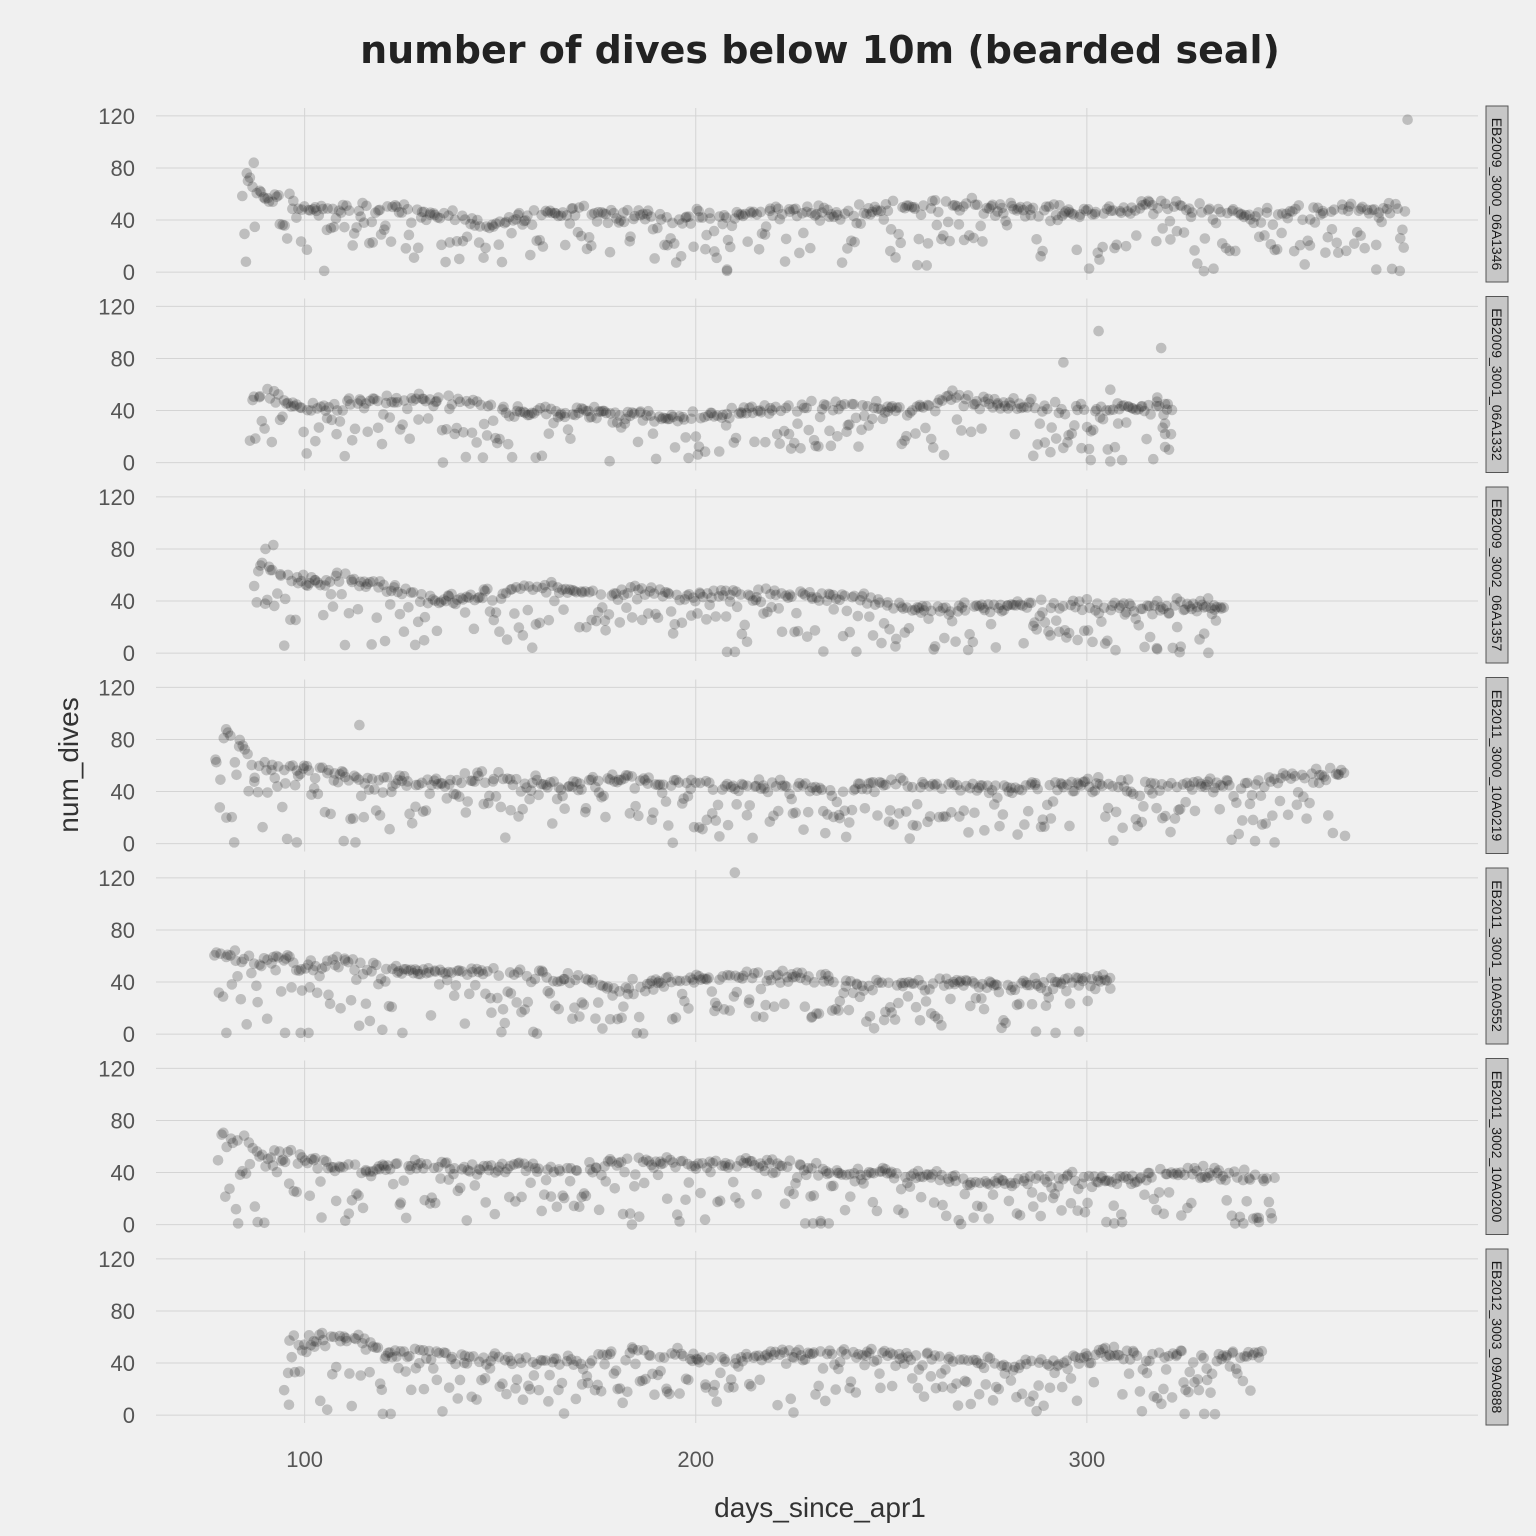 The width and height of the screenshot is (1536, 1536). What do you see at coordinates (1497, 384) in the screenshot?
I see `facet-strip-label: EB2009_3001_06A1332` at bounding box center [1497, 384].